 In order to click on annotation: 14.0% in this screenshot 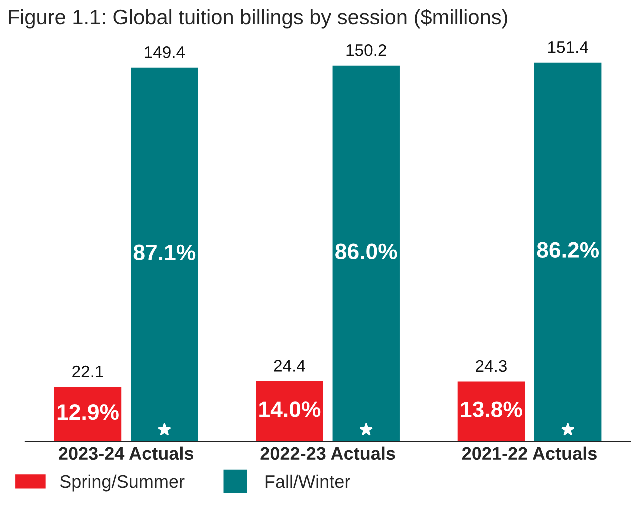, I will do `click(290, 410)`.